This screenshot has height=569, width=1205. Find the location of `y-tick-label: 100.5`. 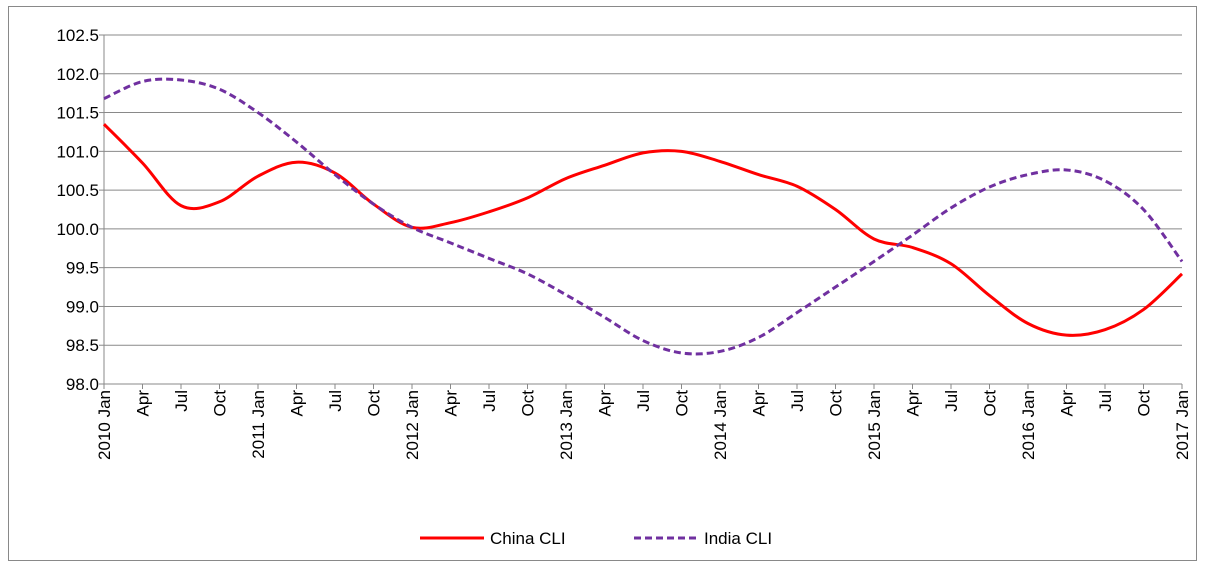

y-tick-label: 100.5 is located at coordinates (77, 190).